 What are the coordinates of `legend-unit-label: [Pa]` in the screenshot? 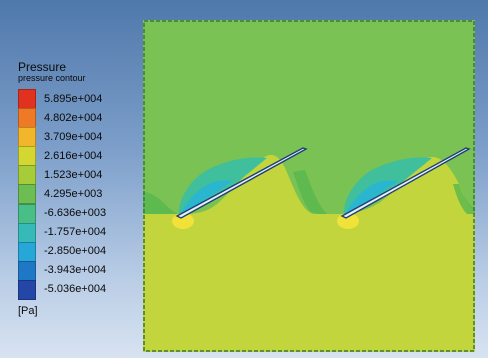 It's located at (28, 311).